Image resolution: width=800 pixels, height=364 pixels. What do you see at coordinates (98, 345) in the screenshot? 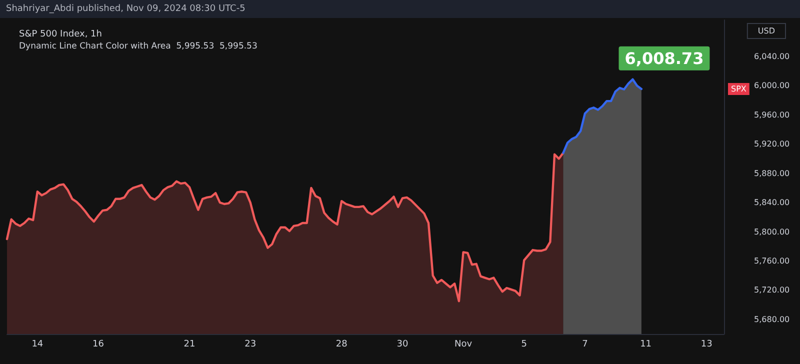
I see `x-tick-label: 16` at bounding box center [98, 345].